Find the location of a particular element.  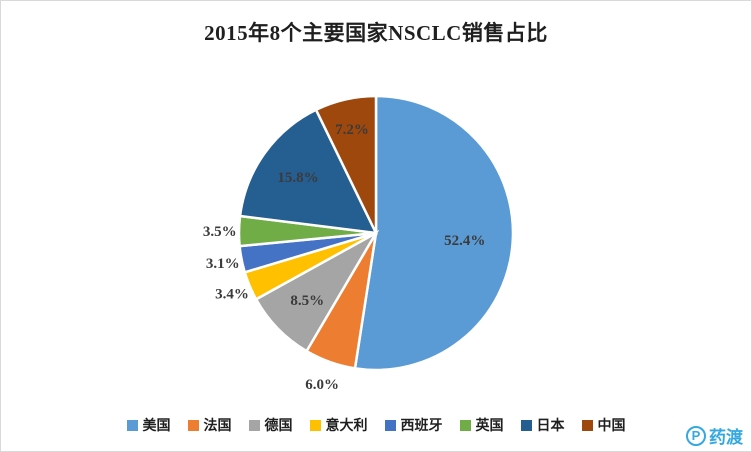

legend-item-6: 日本 is located at coordinates (542, 425).